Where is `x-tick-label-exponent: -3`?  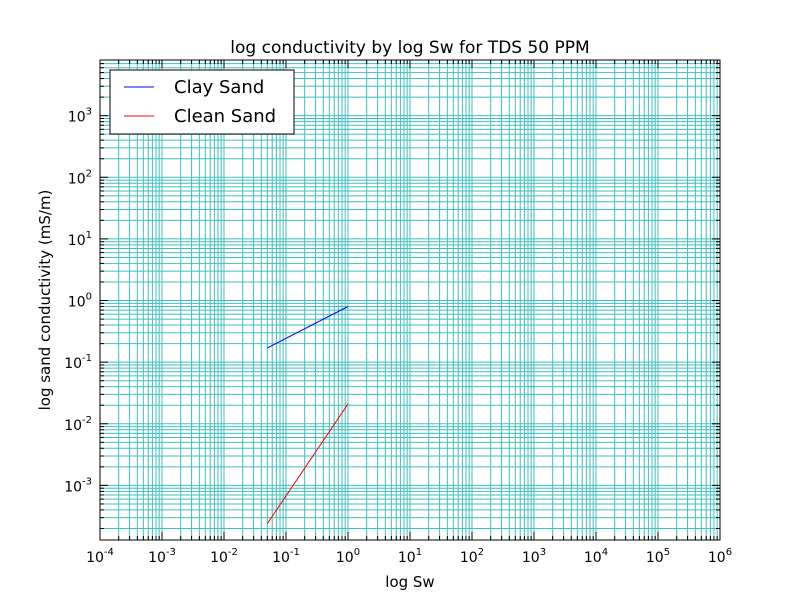 x-tick-label-exponent: -3 is located at coordinates (171, 552).